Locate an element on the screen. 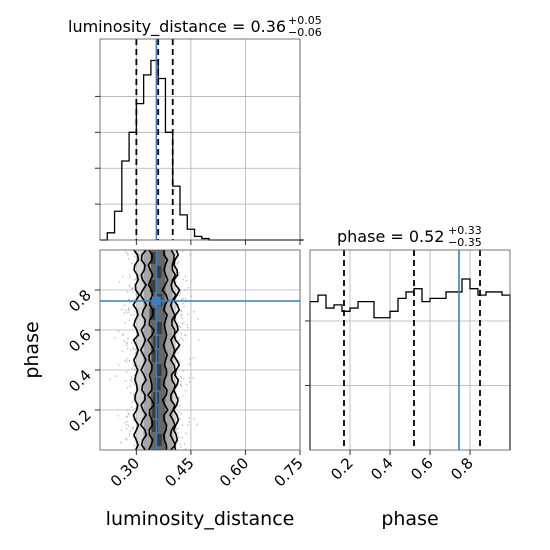 The image size is (550, 550). phase-title-plus: +0.33 is located at coordinates (465, 230).